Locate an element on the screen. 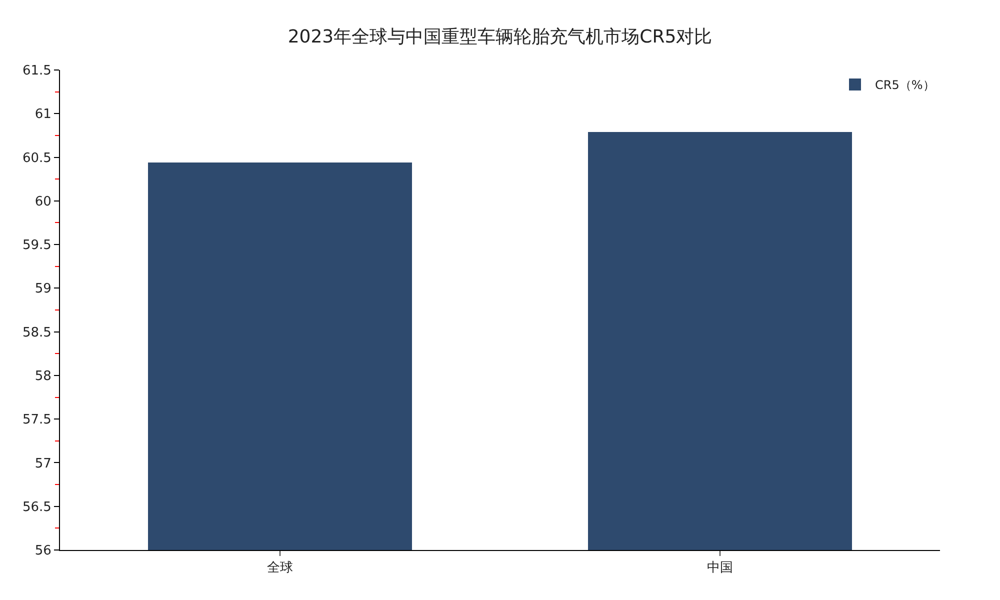  y-tick-label: 56 is located at coordinates (43, 551).